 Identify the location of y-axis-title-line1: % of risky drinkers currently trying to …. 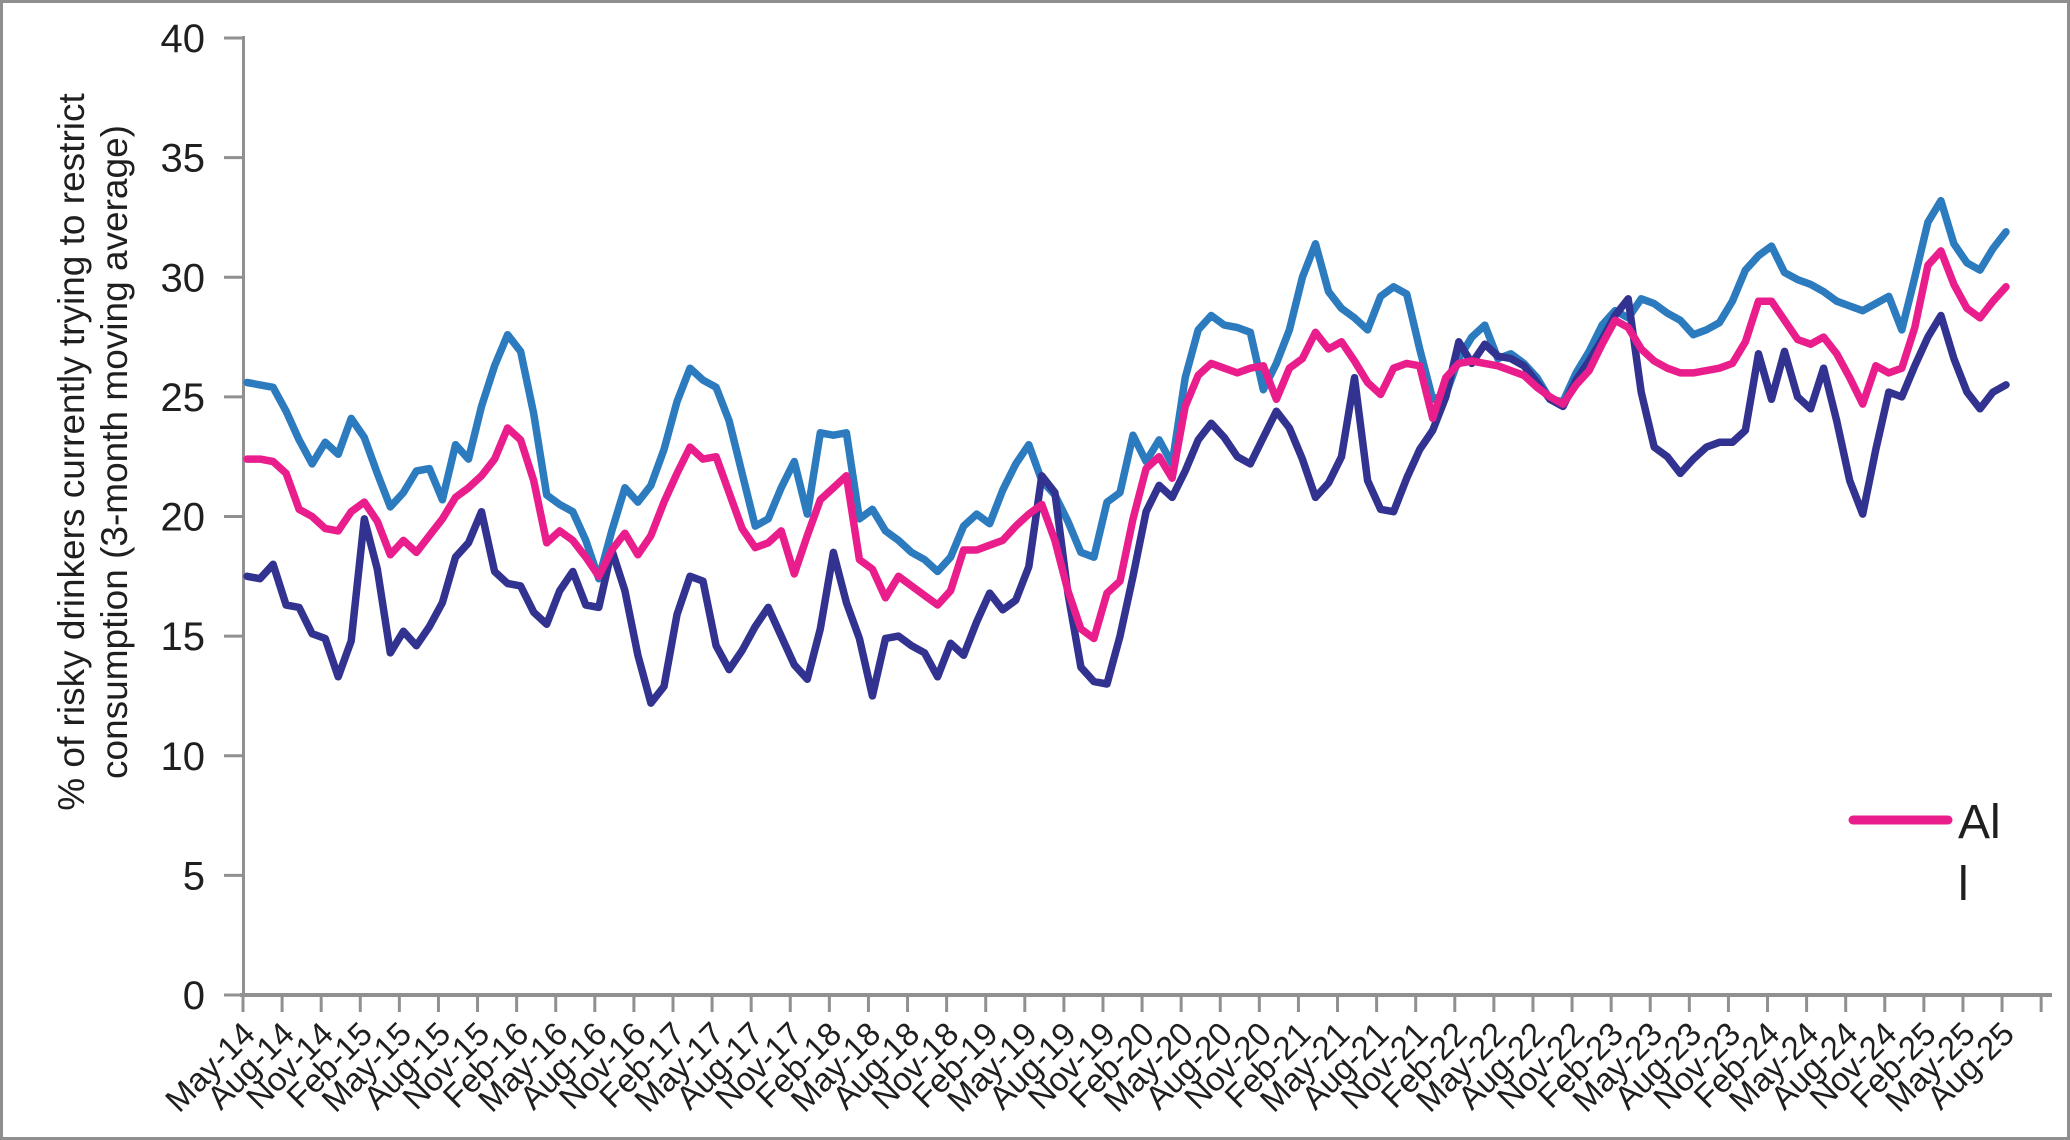
(71, 451).